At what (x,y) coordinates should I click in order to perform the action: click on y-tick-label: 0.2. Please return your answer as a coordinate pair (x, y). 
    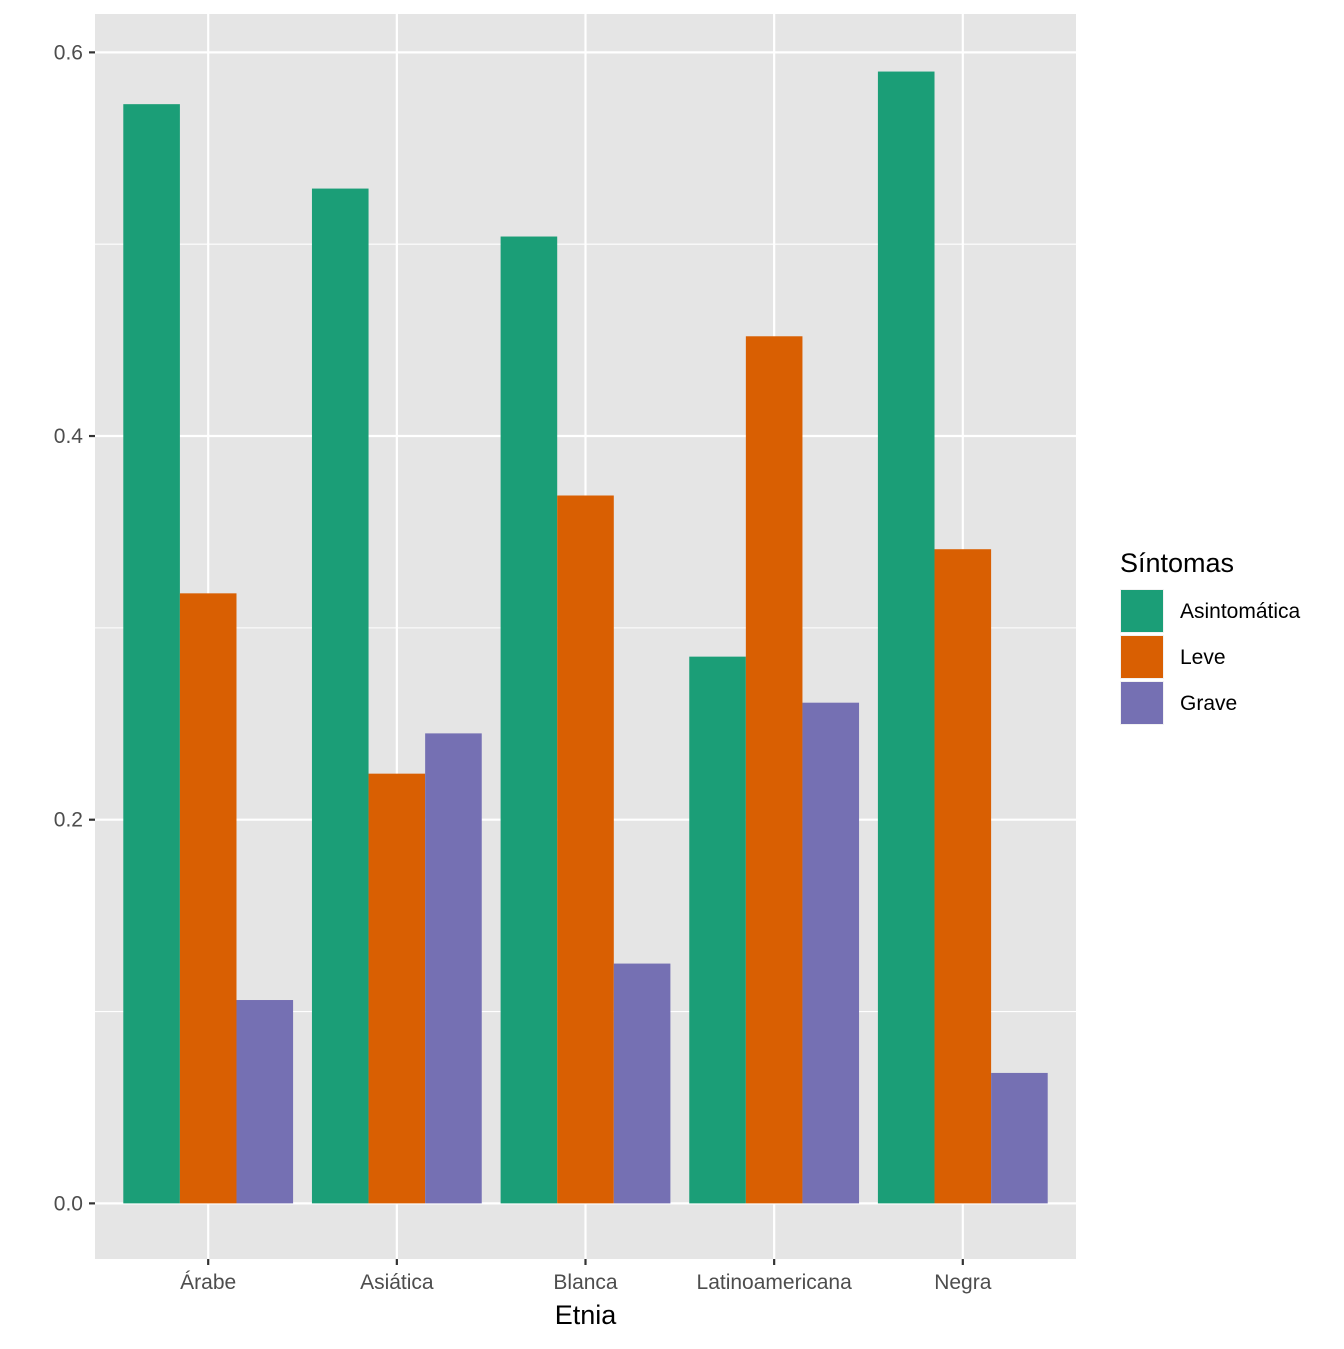
    Looking at the image, I should click on (68, 820).